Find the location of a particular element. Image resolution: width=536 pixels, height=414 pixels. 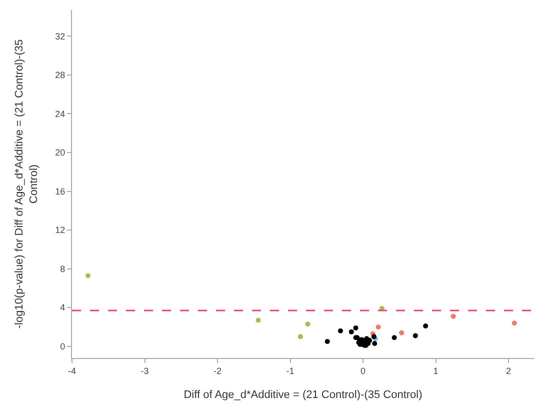

y-tick-label: 20 is located at coordinates (60, 153).